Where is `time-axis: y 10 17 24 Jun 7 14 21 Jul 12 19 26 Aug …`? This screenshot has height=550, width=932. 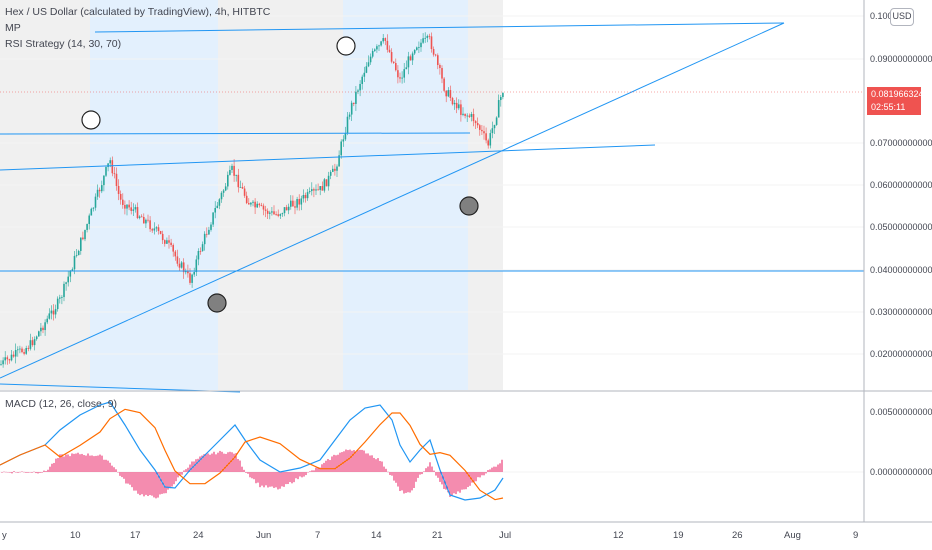 time-axis: y 10 17 24 Jun 7 14 21 Jul 12 19 26 Aug … is located at coordinates (430, 535).